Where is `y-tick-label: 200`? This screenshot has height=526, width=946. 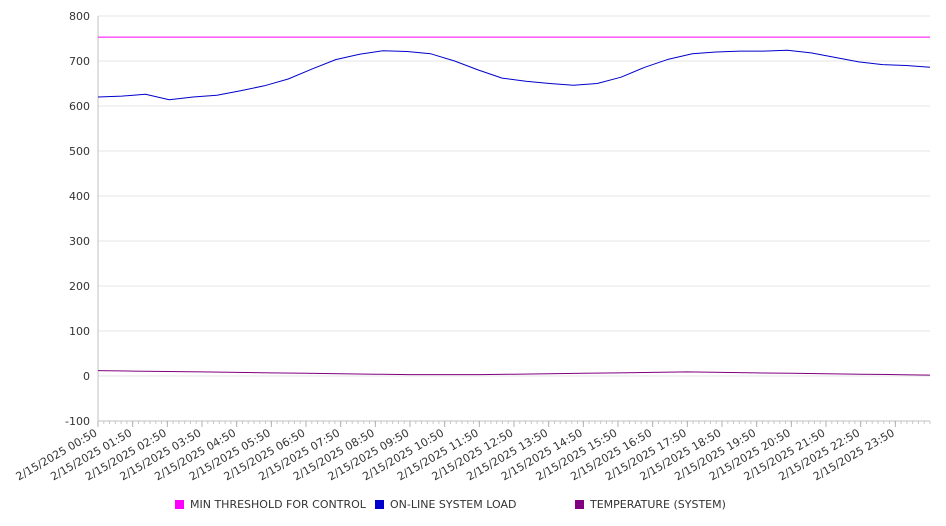 y-tick-label: 200 is located at coordinates (79, 286).